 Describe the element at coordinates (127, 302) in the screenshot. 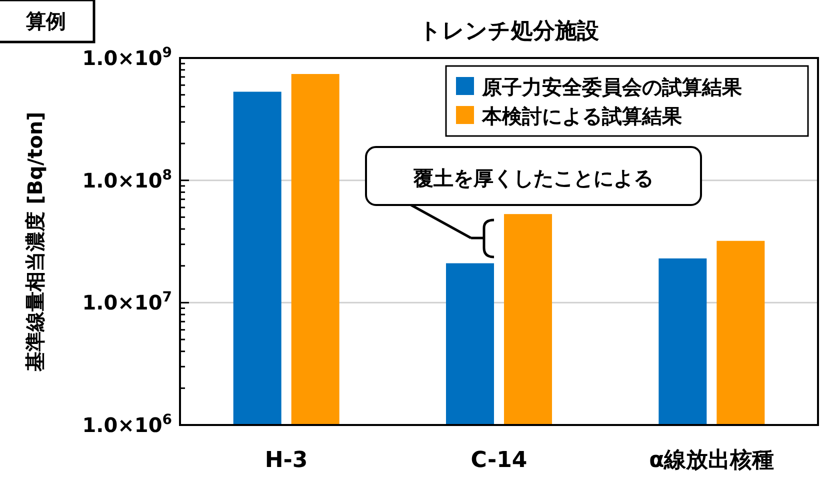

I see `y-tick-label: 1.0×10$^{7}$` at that location.